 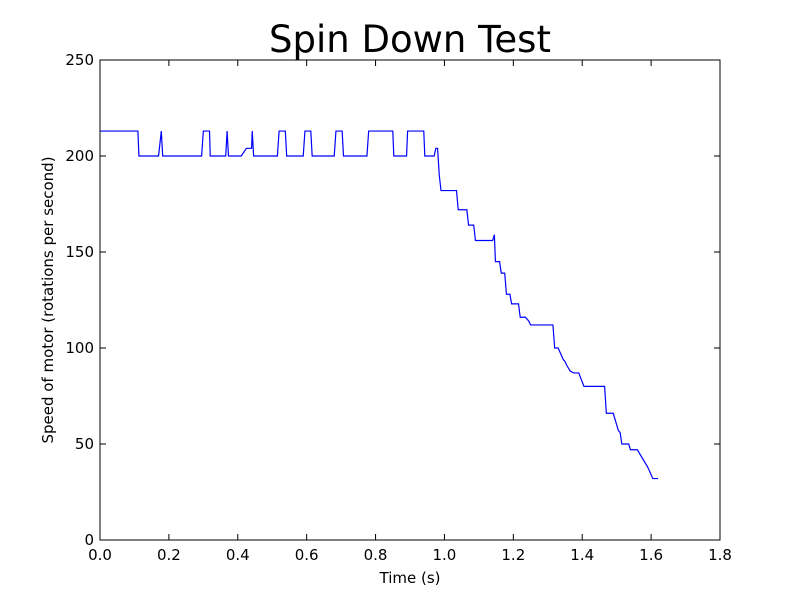 I want to click on x-tick-label: 0.2, so click(x=169, y=555).